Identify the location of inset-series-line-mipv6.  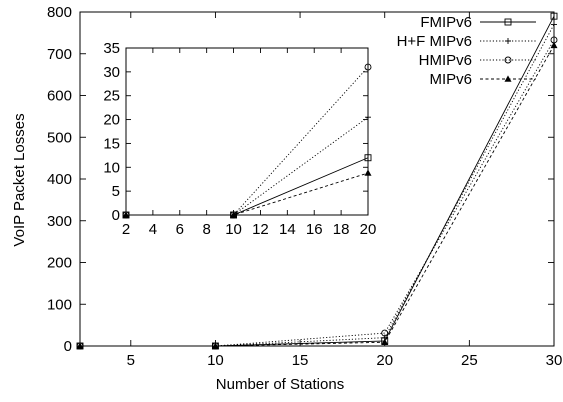
(247, 194).